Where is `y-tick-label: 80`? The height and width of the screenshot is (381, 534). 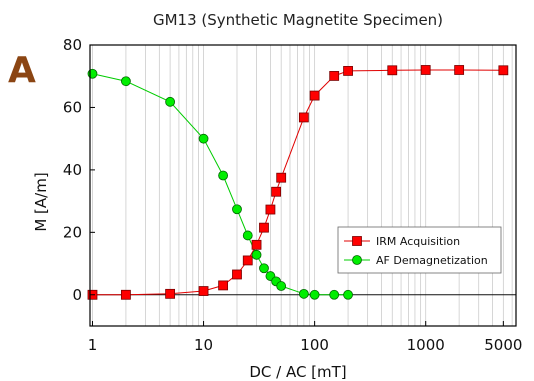 y-tick-label: 80 is located at coordinates (72, 45).